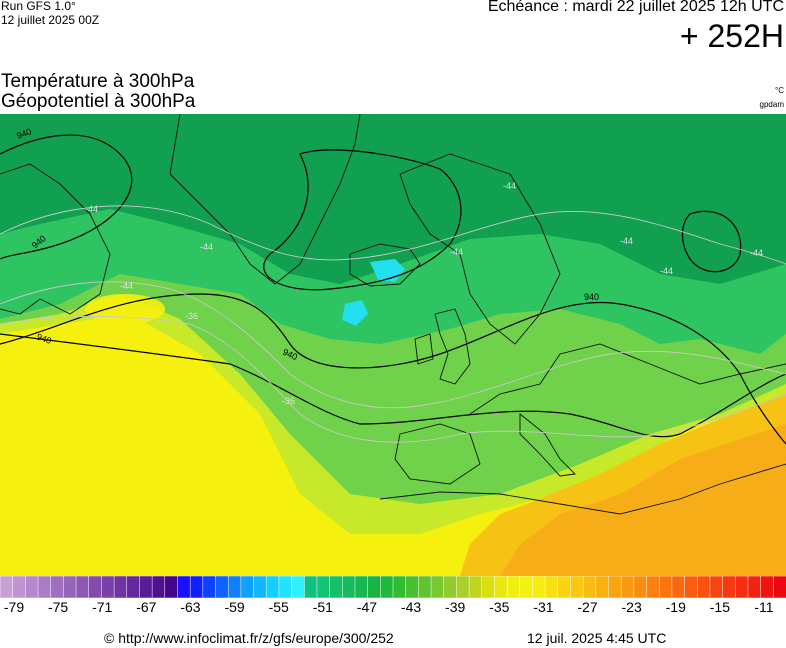 The image size is (786, 648). I want to click on map-title-geopotential: Géopotentiel à 300hPa, so click(98, 101).